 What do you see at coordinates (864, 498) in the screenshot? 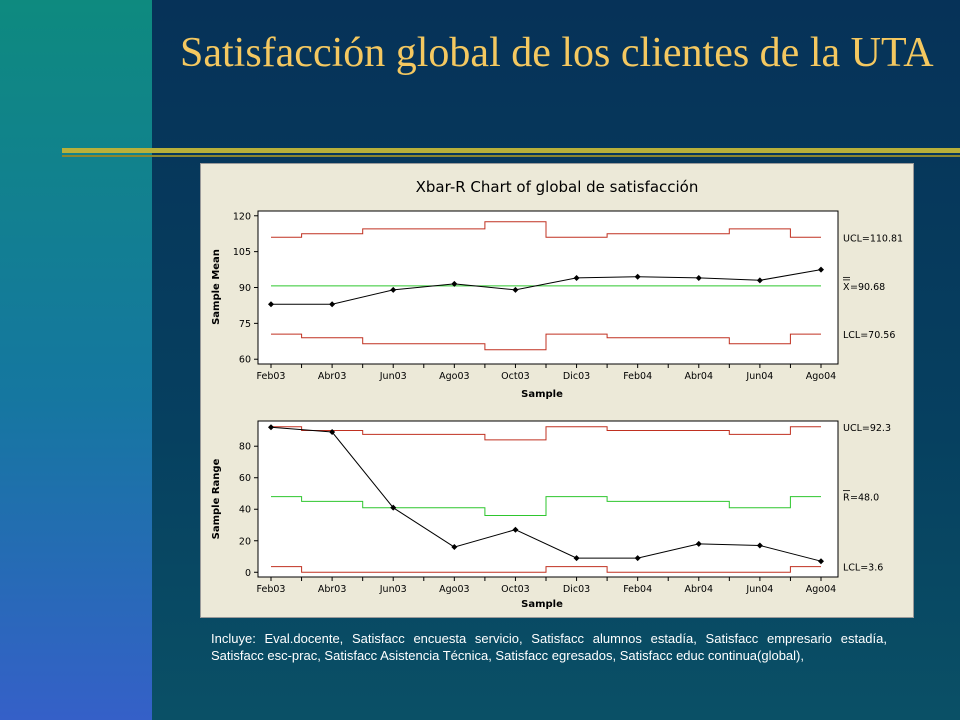
I see `range-center-label: =48.0` at bounding box center [864, 498].